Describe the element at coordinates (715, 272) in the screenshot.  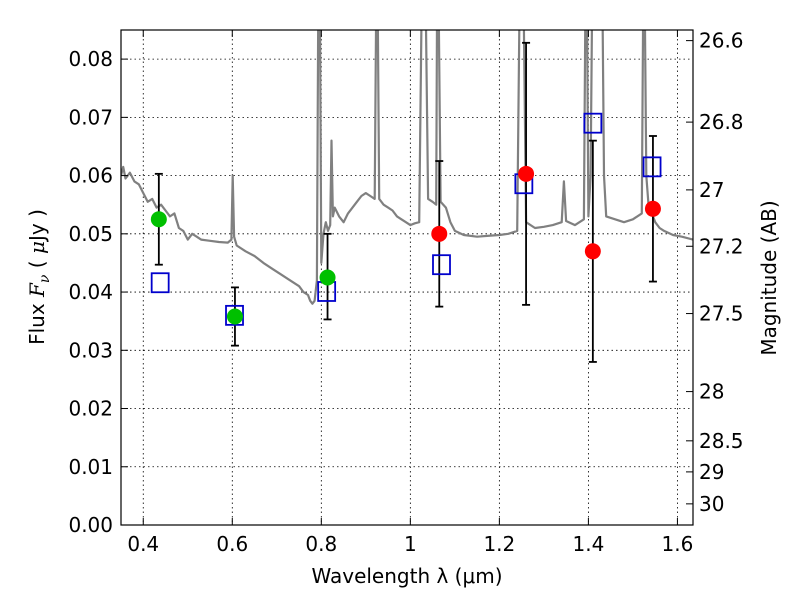
I see `y2-axis: 26.6 26.8 27 27.2 27.5 28 28.5 29 30` at that location.